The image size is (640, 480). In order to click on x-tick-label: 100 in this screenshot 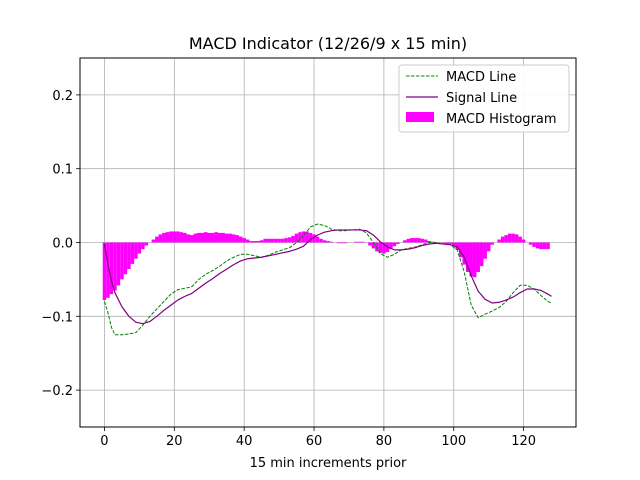, I will do `click(453, 441)`.